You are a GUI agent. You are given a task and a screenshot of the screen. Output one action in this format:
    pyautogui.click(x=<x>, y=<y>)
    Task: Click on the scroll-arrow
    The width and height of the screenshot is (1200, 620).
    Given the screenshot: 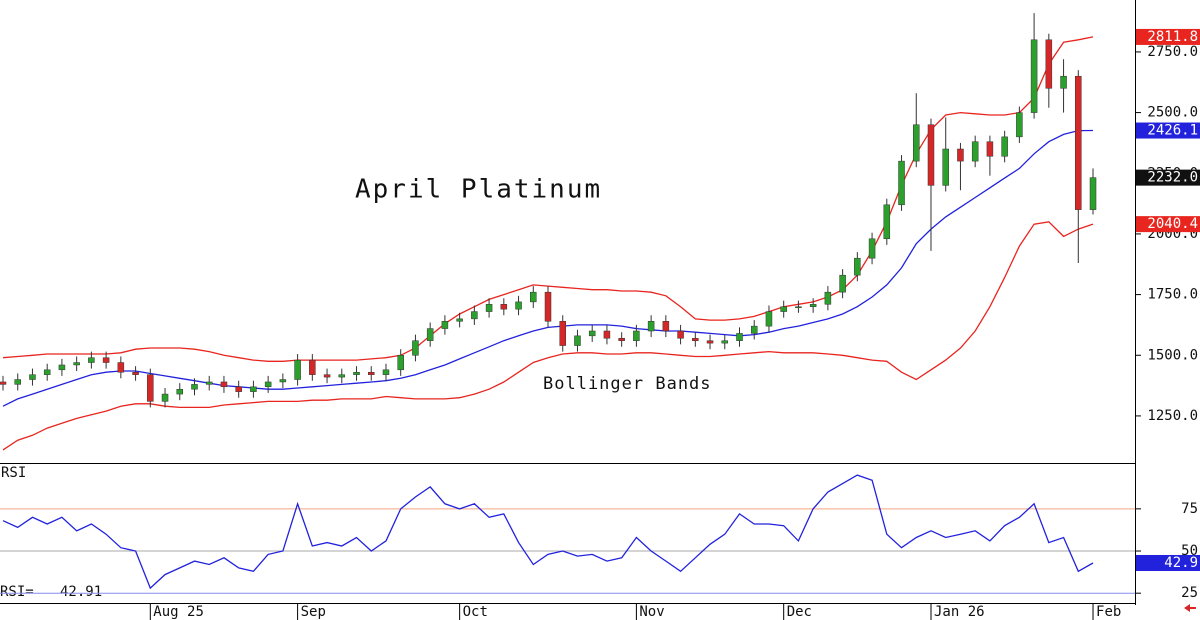 What is the action you would take?
    pyautogui.click(x=1190, y=608)
    